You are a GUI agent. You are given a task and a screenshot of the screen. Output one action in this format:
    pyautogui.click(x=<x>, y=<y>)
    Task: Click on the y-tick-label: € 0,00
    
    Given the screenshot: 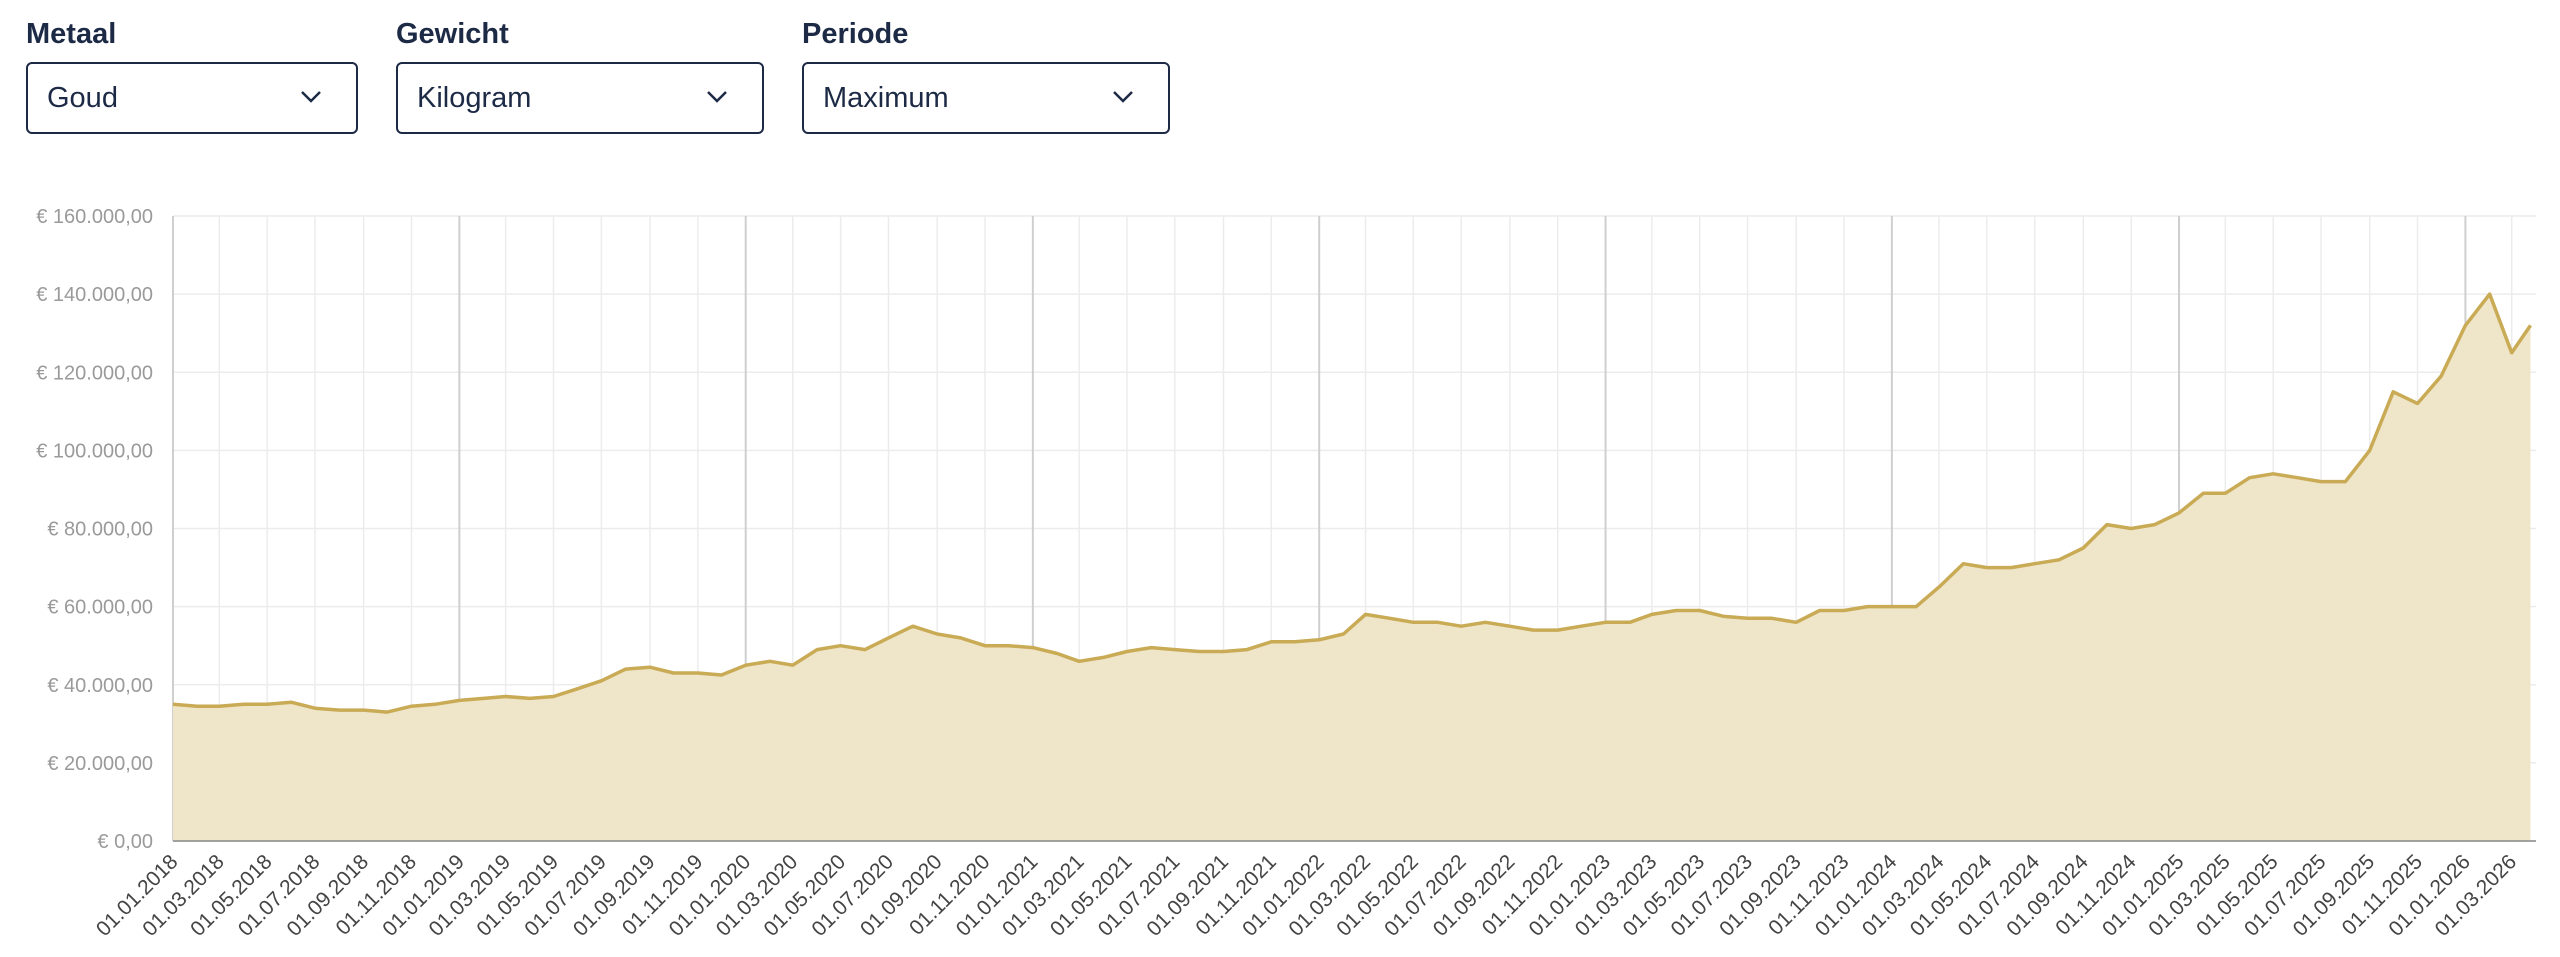 What is the action you would take?
    pyautogui.click(x=125, y=842)
    